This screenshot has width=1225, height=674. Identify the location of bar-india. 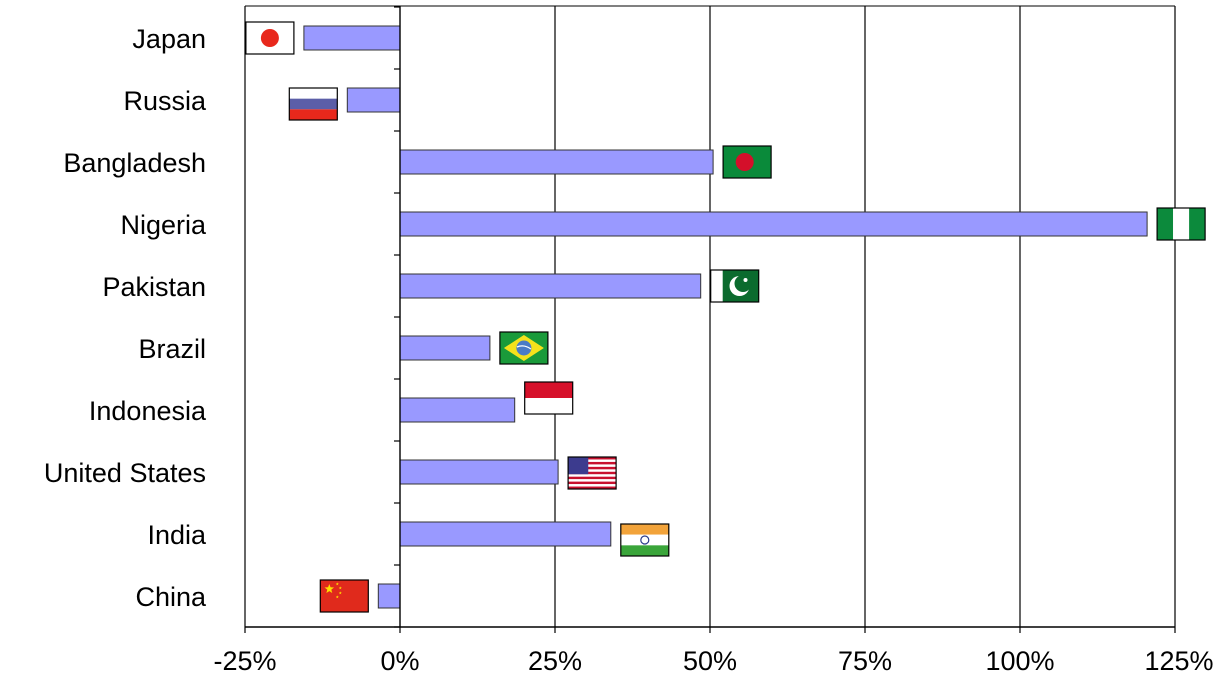
(505, 534).